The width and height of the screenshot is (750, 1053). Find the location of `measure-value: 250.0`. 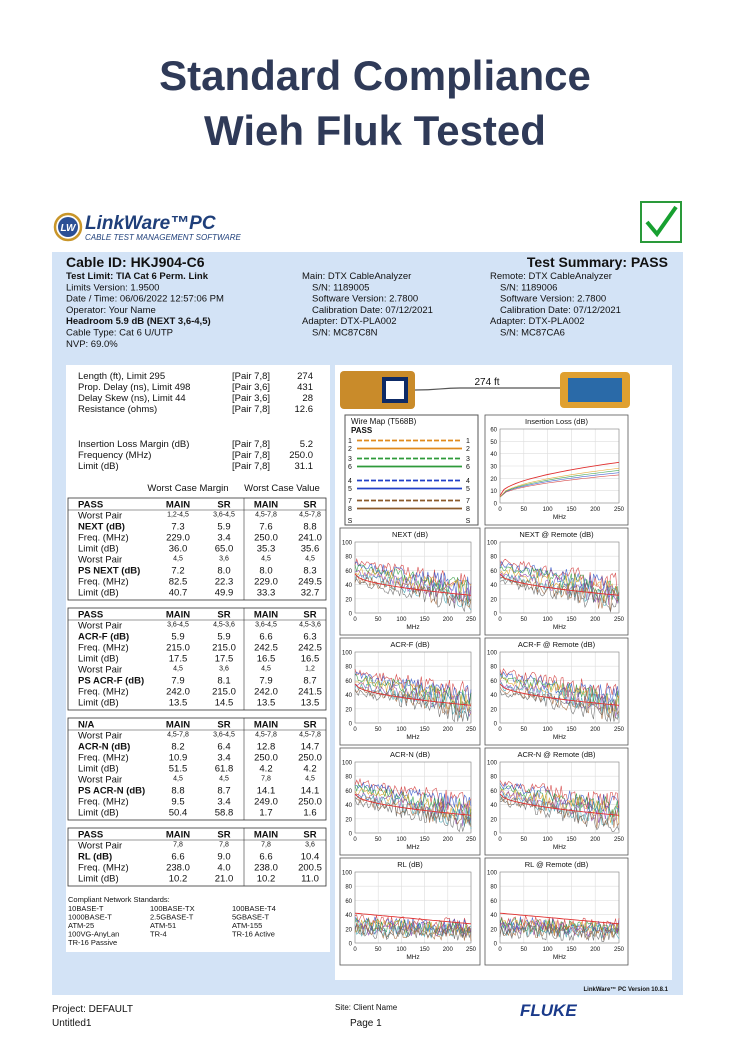

measure-value: 250.0 is located at coordinates (301, 455).